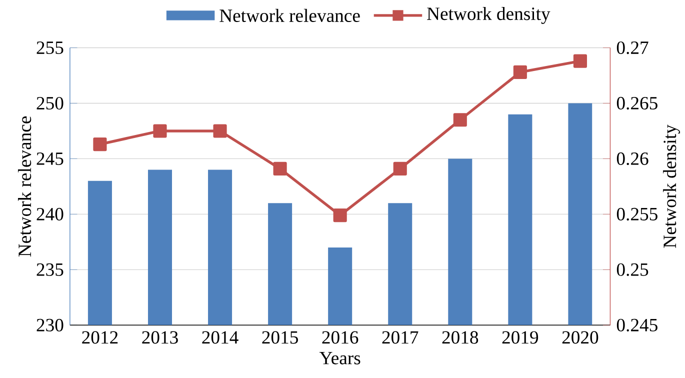 The width and height of the screenshot is (685, 378). Describe the element at coordinates (280, 337) in the screenshot. I see `x-tick-label: 2015` at that location.